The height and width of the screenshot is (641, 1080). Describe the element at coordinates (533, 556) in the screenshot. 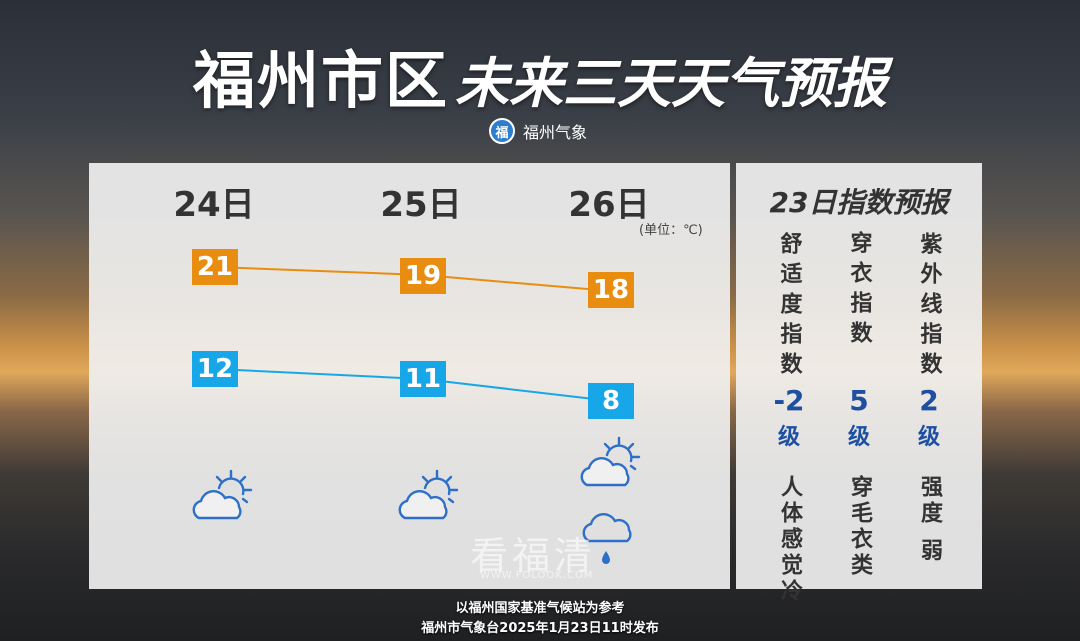

I see `watermark: 看福清` at that location.